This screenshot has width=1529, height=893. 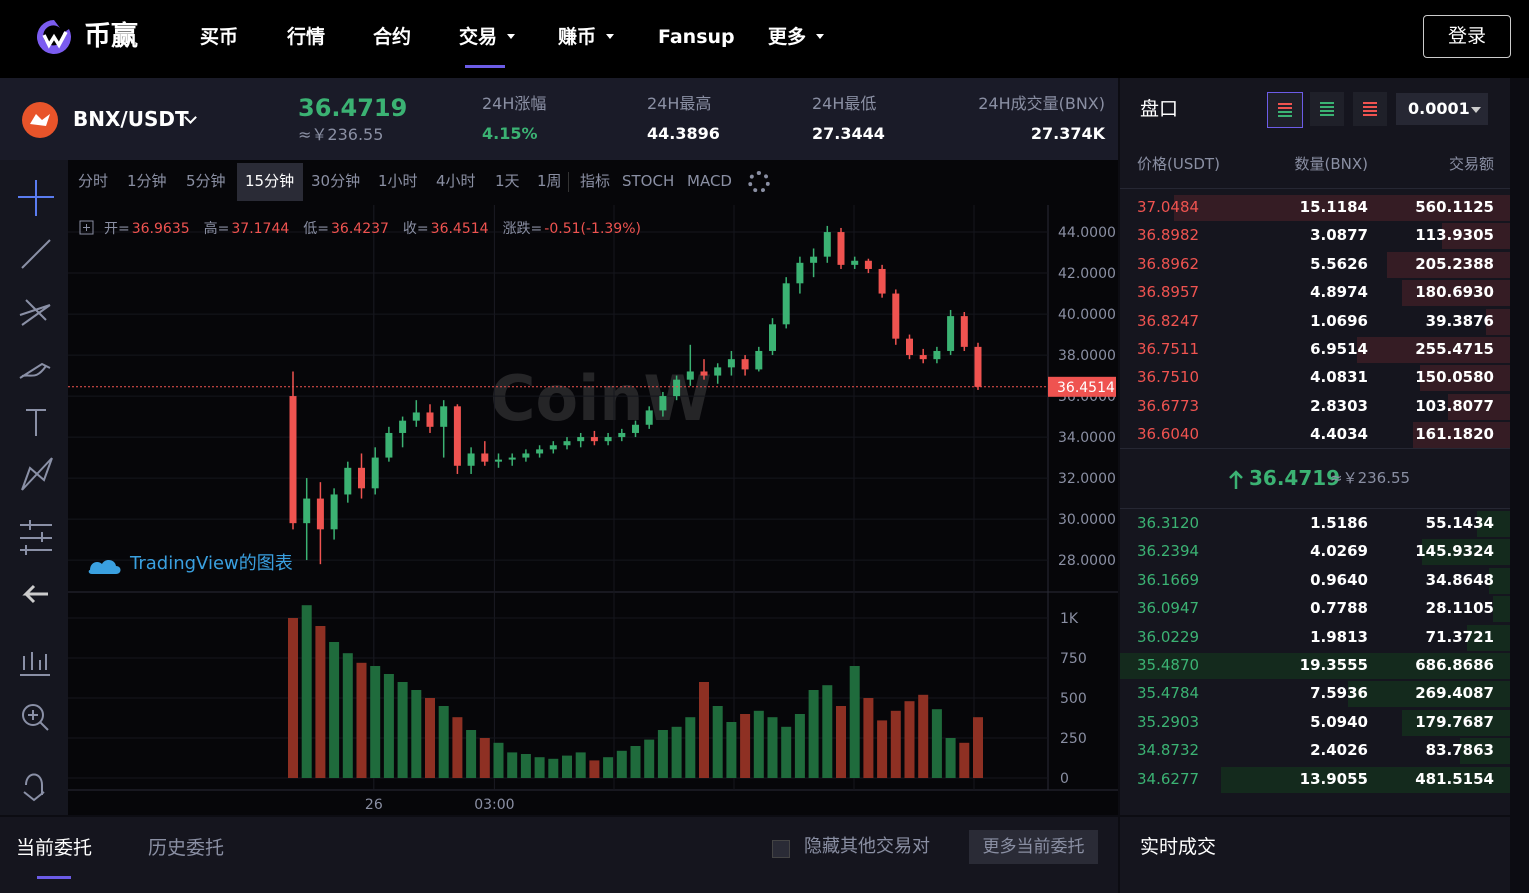 What do you see at coordinates (595, 181) in the screenshot?
I see `indicator: 指标` at bounding box center [595, 181].